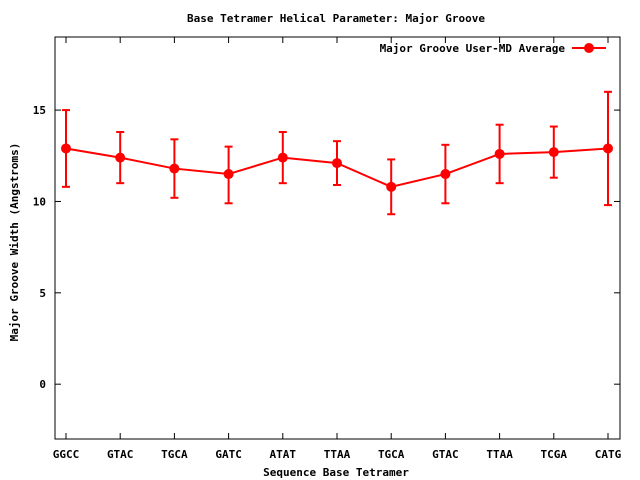  Describe the element at coordinates (608, 454) in the screenshot. I see `x-tick-label: CATG` at that location.